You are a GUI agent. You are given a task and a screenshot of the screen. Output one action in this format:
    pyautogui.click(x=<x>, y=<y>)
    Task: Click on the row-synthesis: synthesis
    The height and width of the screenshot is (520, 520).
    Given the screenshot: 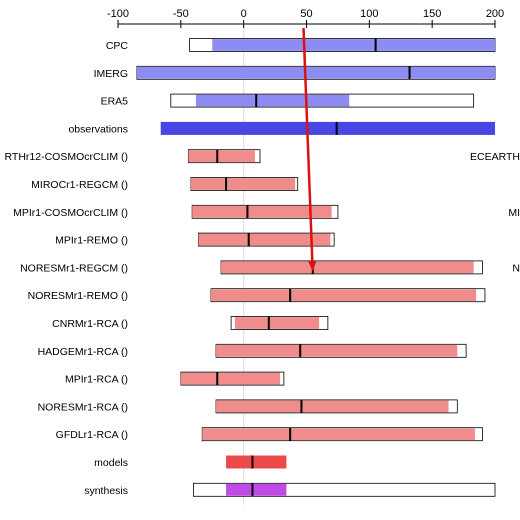 What is the action you would take?
    pyautogui.click(x=290, y=489)
    